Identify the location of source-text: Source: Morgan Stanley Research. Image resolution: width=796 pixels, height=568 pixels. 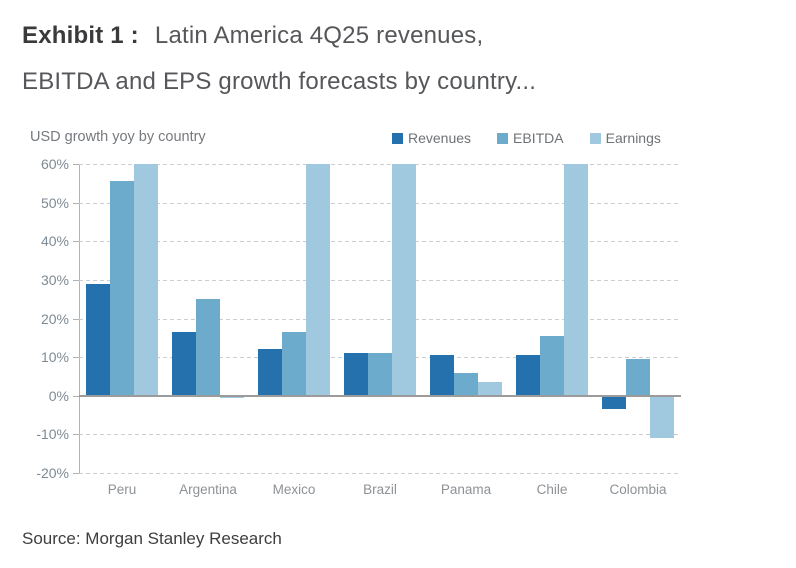
(152, 538).